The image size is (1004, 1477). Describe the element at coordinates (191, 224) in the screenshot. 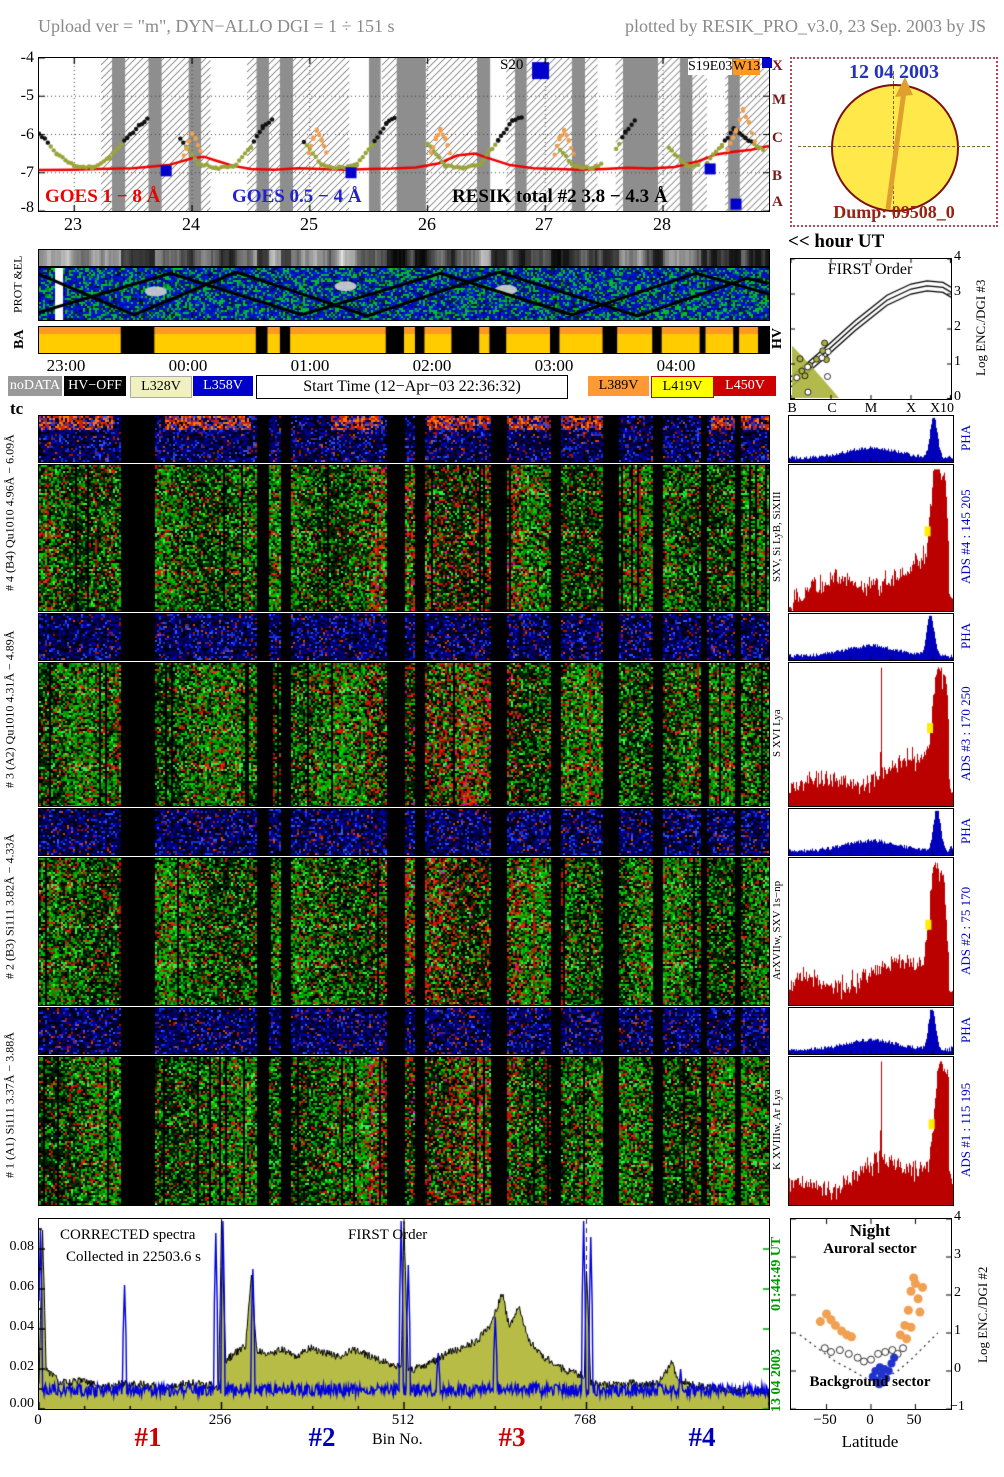

I see `goes-xtick: 24` at that location.